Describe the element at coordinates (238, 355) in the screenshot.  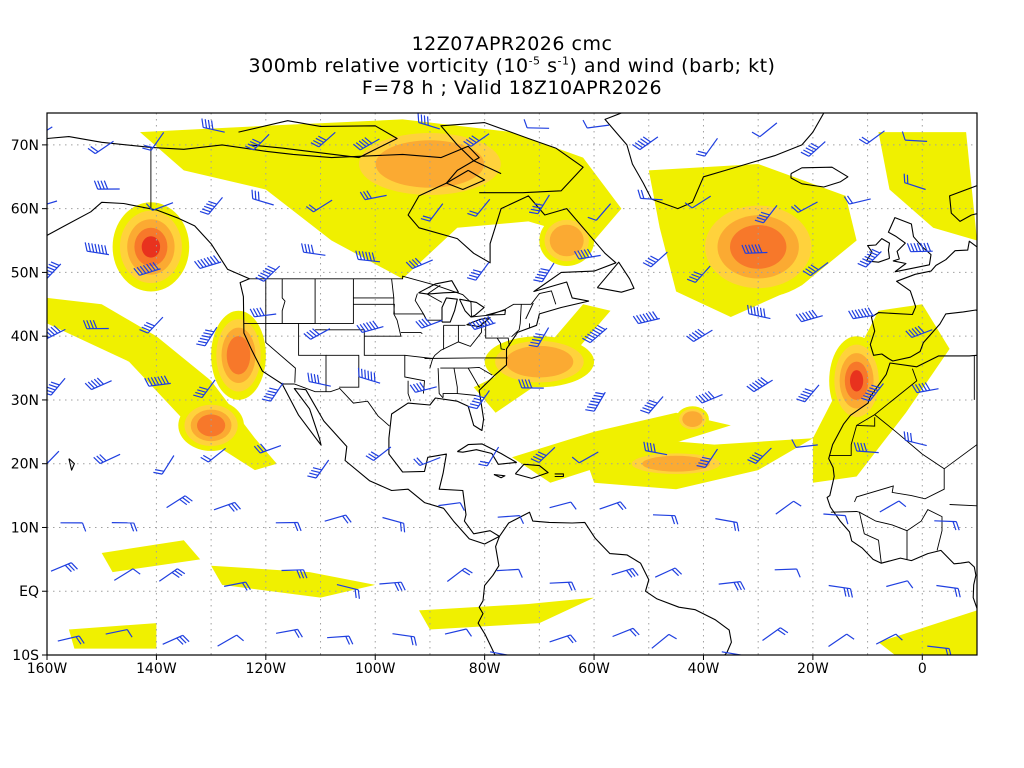
I see `vorticity-northeast-pacific-lobe` at that location.